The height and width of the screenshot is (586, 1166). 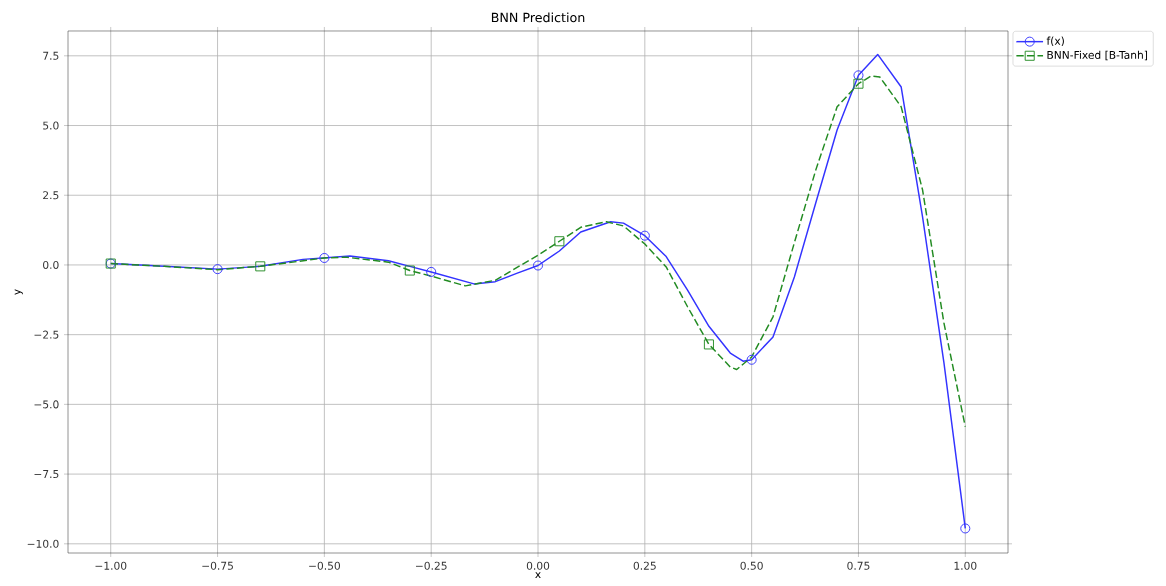 What do you see at coordinates (538, 575) in the screenshot?
I see `x-axis-title: x` at bounding box center [538, 575].